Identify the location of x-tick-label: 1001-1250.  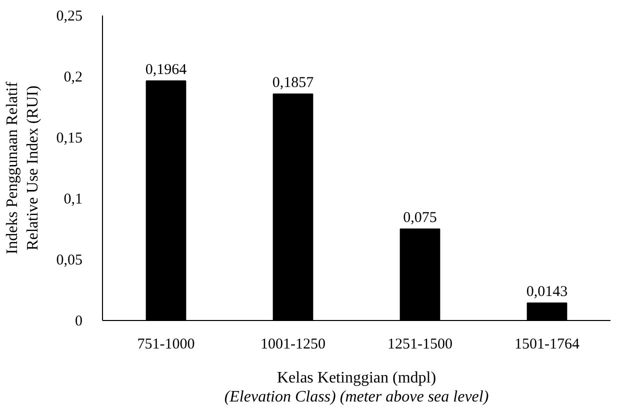
(293, 344).